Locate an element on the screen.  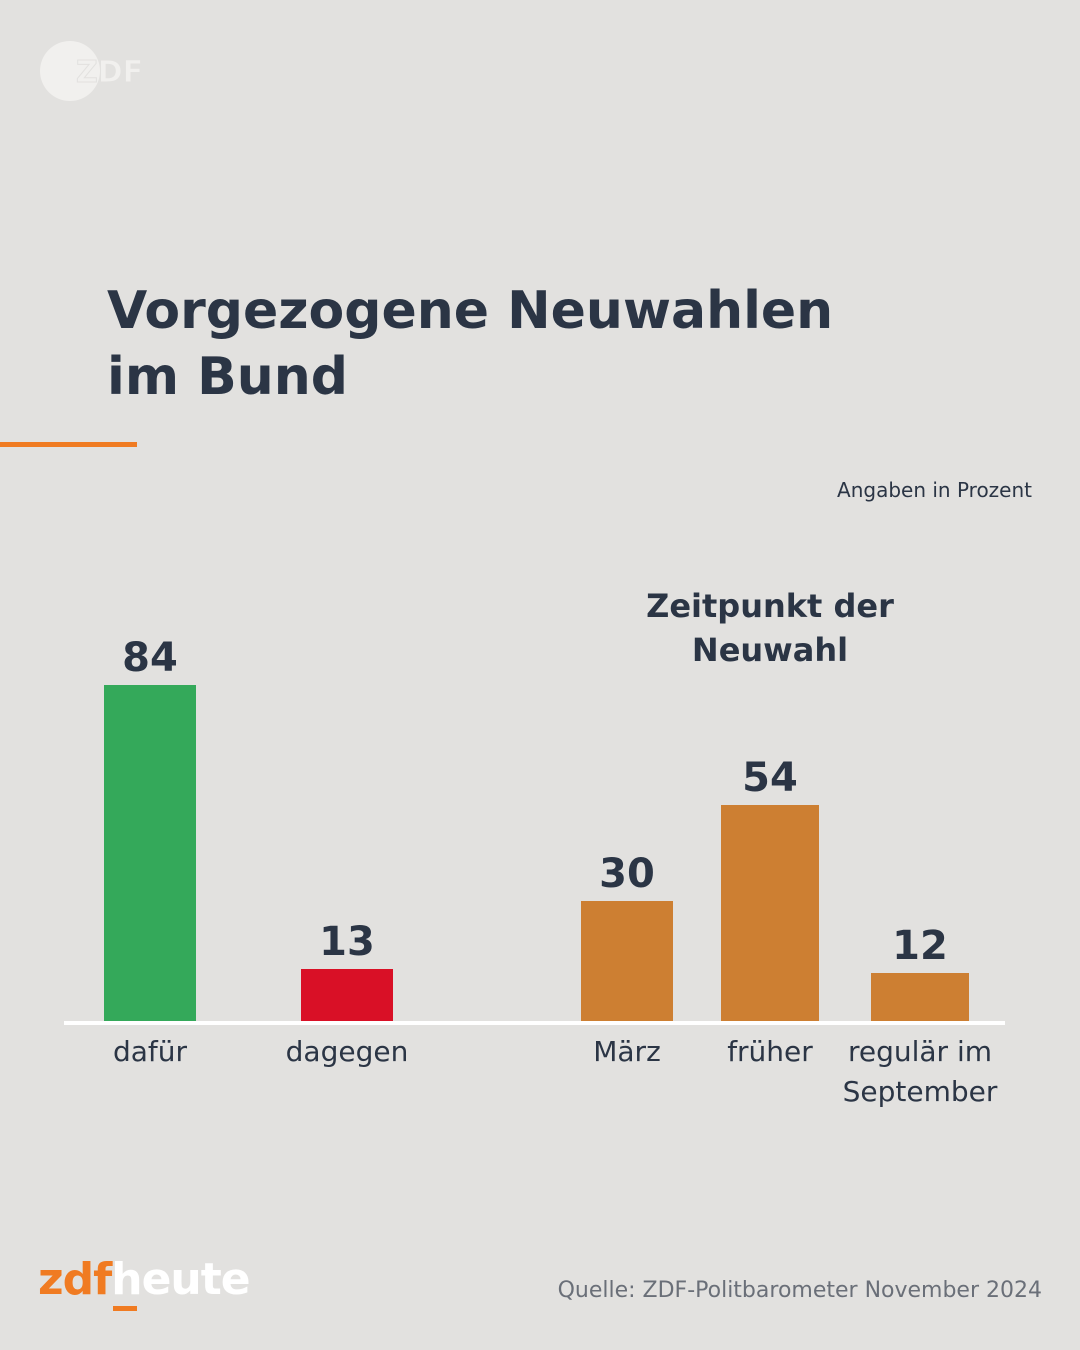
chart-title-line-2: im Bund is located at coordinates (228, 377).